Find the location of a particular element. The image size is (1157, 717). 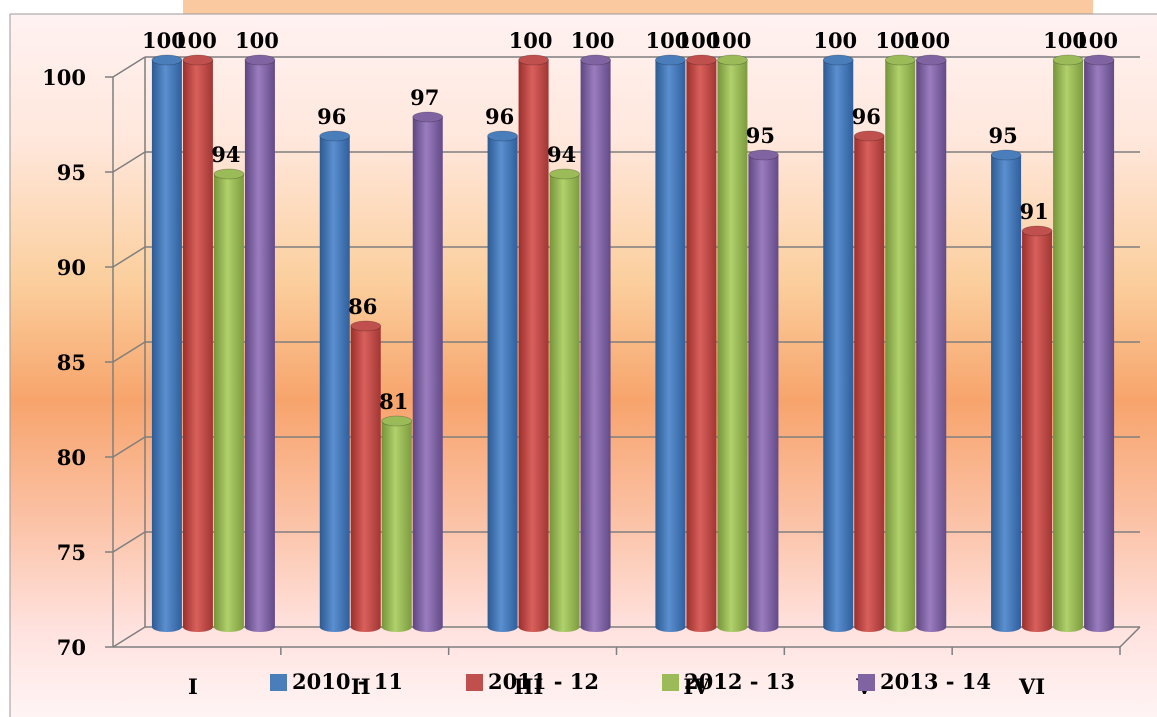

legend-item: 2013 - 14 is located at coordinates (924, 681).